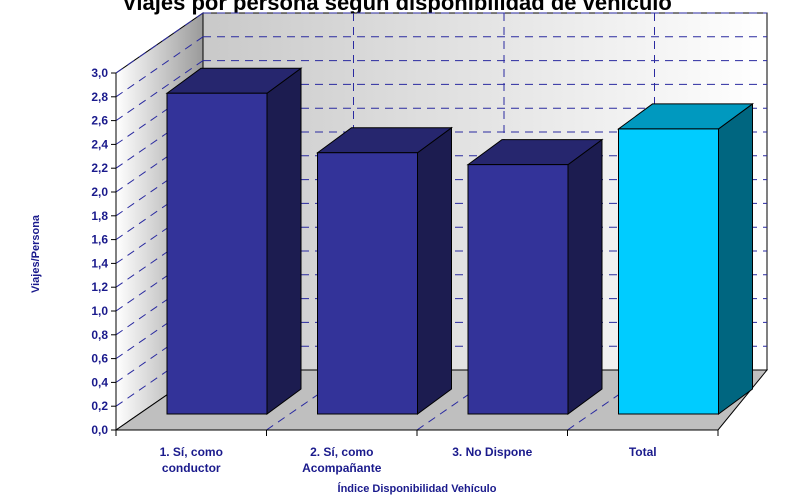  Describe the element at coordinates (99, 311) in the screenshot. I see `y-tick-label: 1,0` at that location.